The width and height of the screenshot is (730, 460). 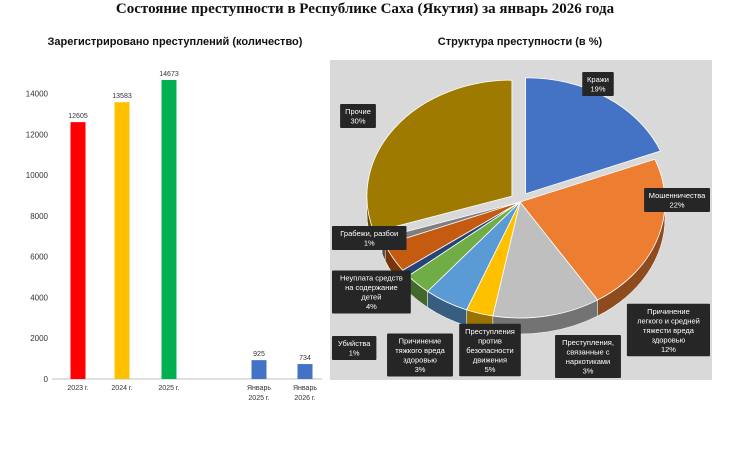 I want to click on pie-label-text: детей, so click(x=371, y=297).